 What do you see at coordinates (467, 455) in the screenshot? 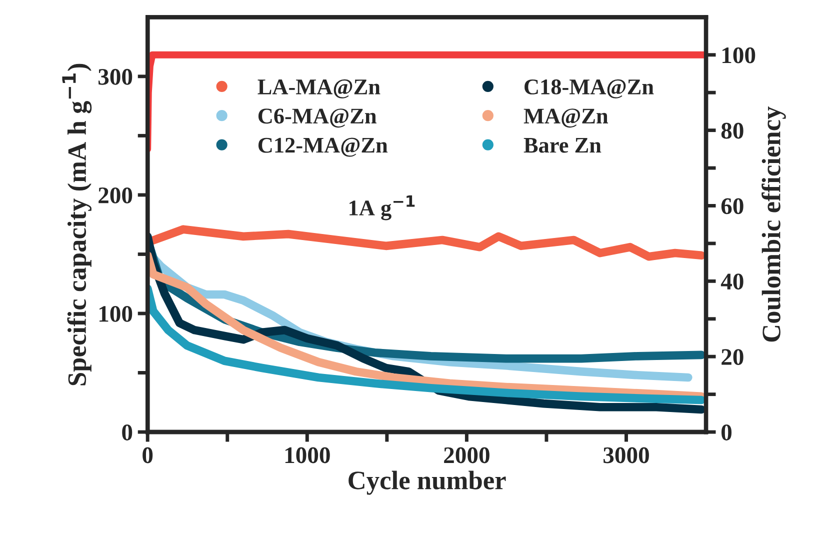
I see `x-tick-label: 2000` at bounding box center [467, 455].